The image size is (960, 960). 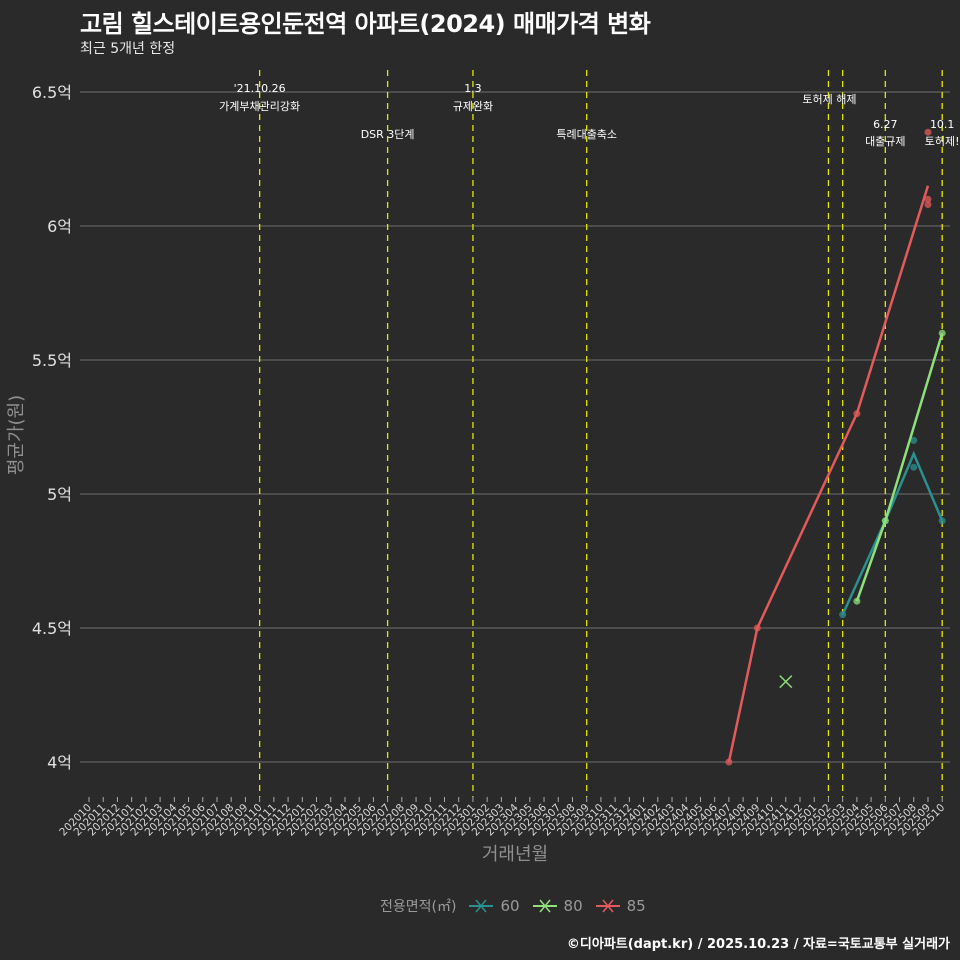 I want to click on legend-key-85-icon, so click(x=607, y=906).